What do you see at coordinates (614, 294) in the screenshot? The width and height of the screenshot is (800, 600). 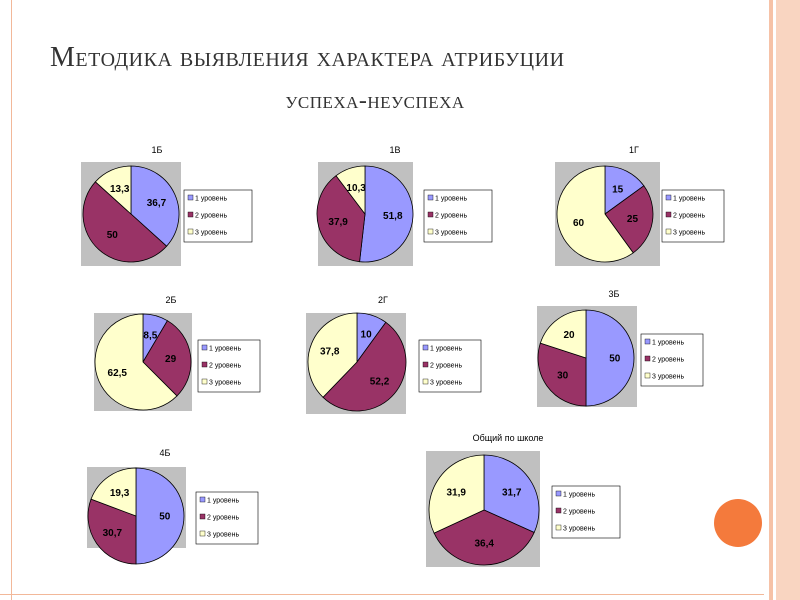 I see `chart-title: 3Б` at bounding box center [614, 294].